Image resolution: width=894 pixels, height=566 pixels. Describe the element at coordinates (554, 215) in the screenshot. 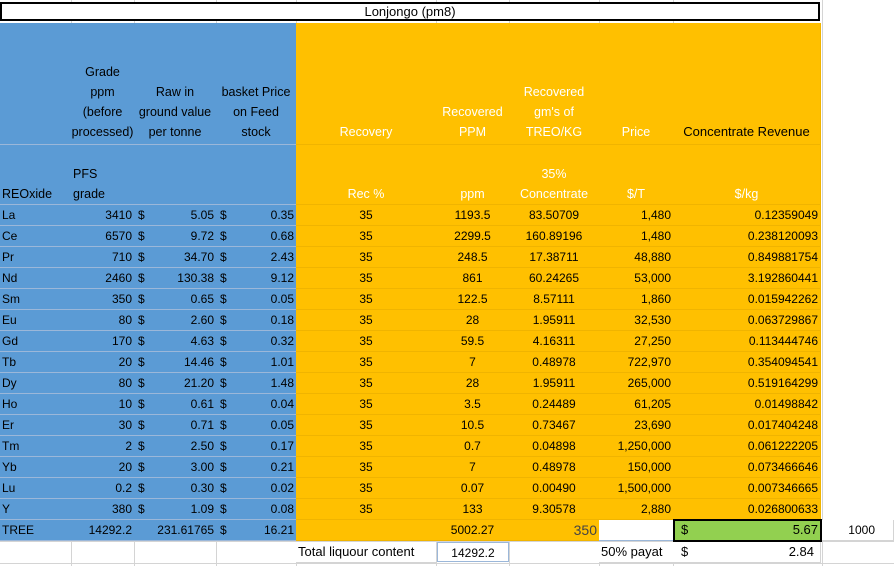

I see `cell-recovered-gms: 83.50709` at that location.